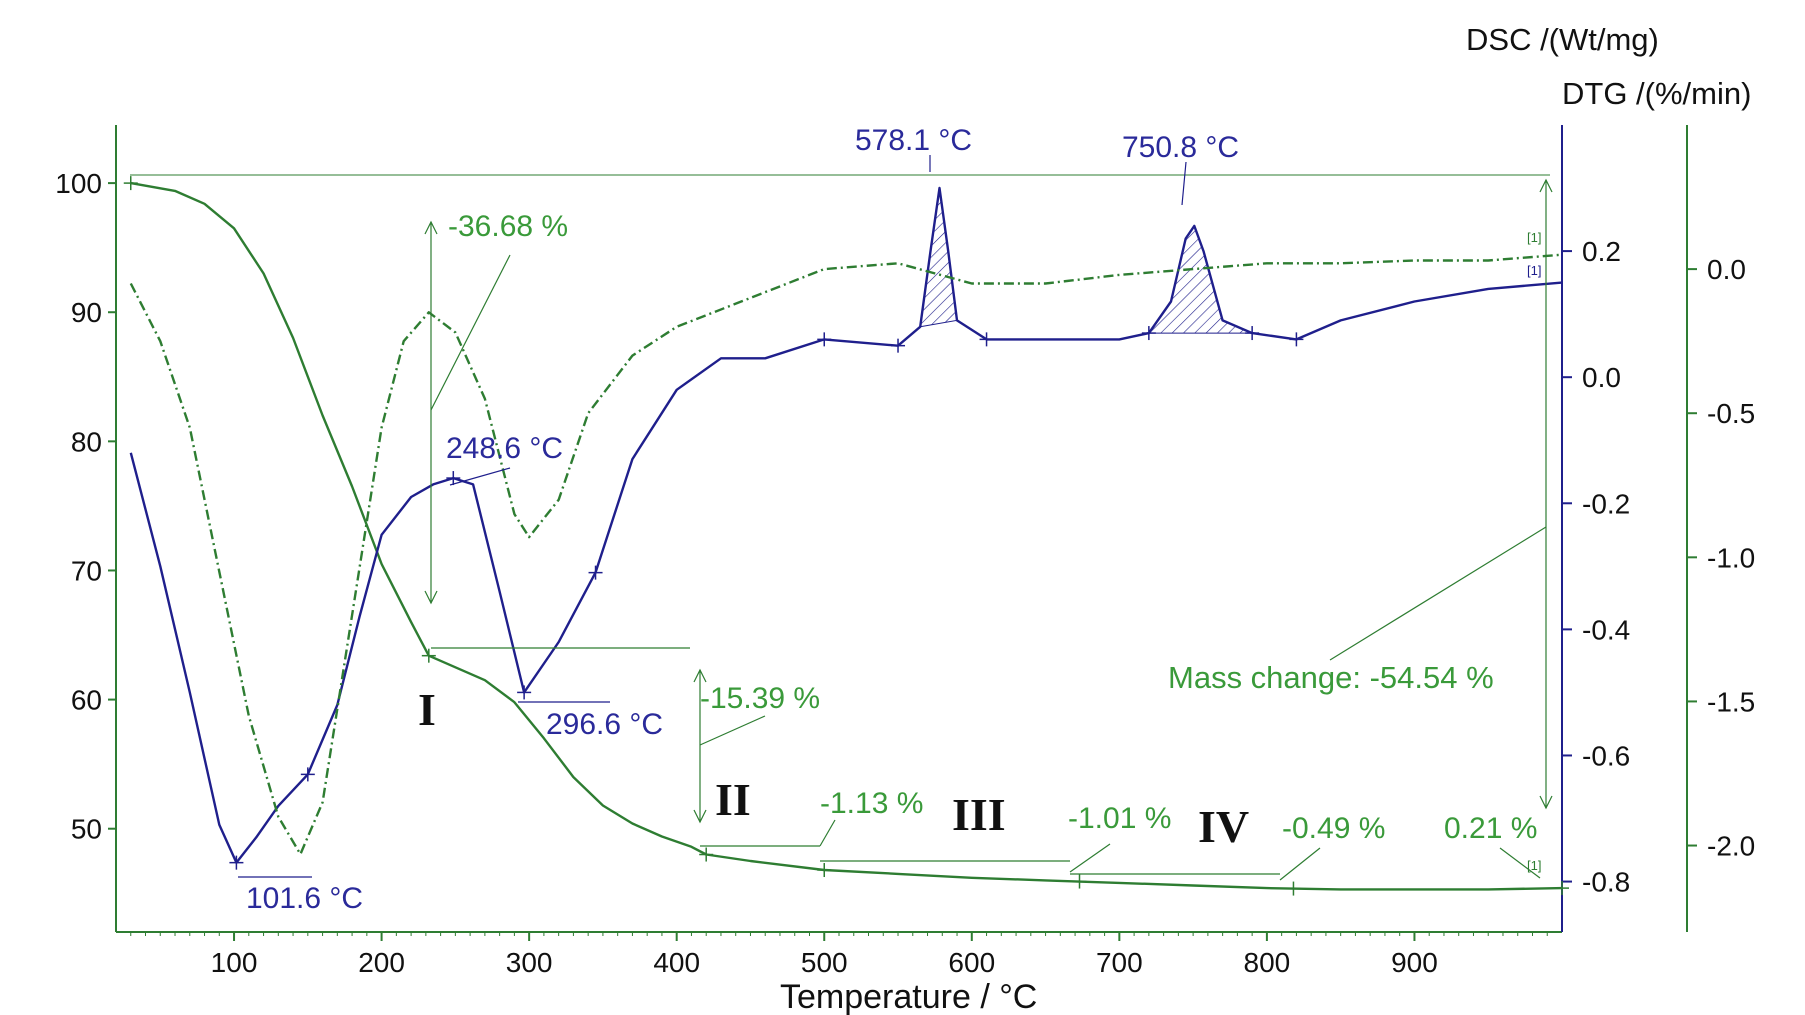 This screenshot has height=1015, width=1805. Describe the element at coordinates (1606, 755) in the screenshot. I see `dsc-tick-label: -0.6` at that location.